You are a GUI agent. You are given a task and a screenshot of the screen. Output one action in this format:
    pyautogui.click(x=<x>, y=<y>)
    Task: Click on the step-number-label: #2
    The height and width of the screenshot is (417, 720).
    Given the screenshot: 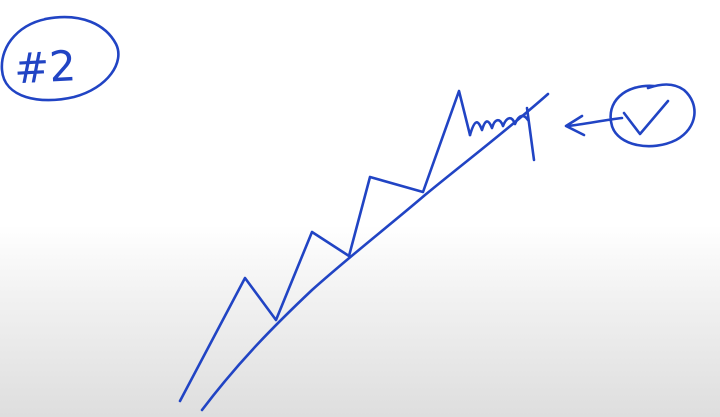 What is the action you would take?
    pyautogui.click(x=60, y=58)
    